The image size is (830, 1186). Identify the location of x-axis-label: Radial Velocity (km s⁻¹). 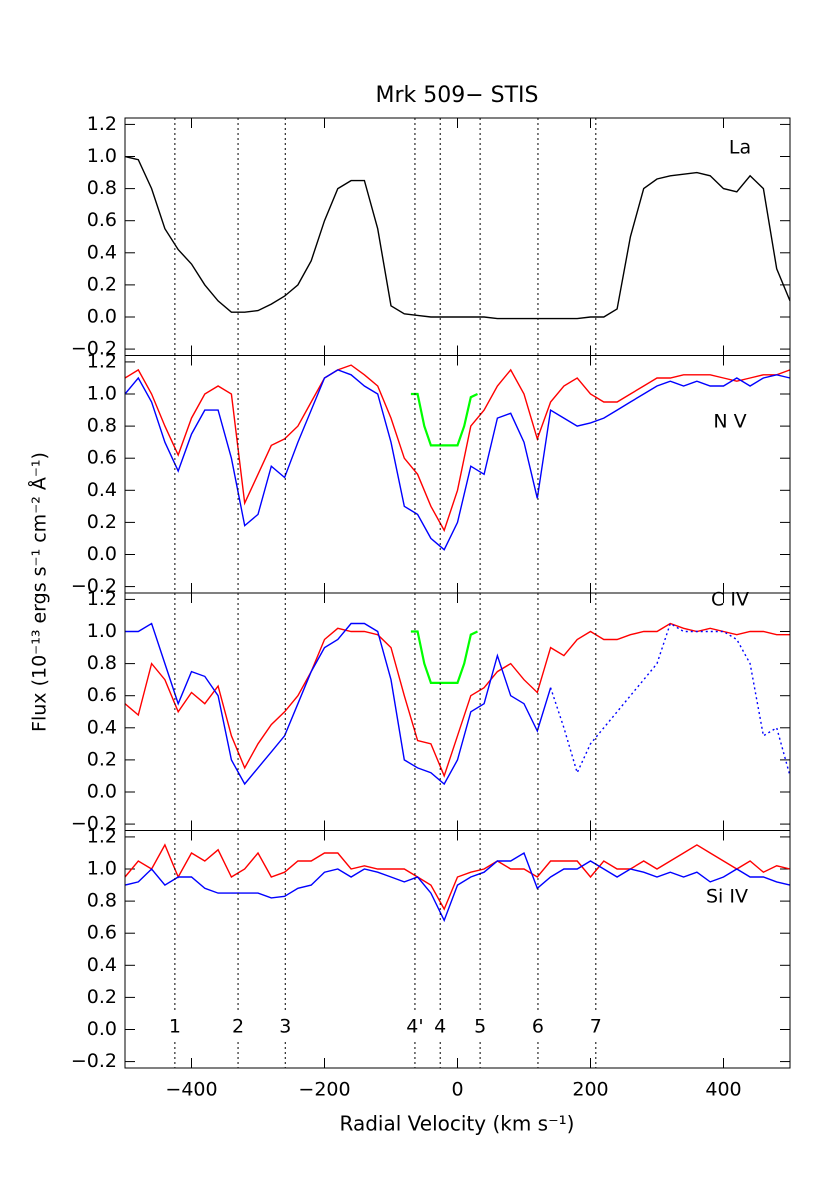
(457, 1124).